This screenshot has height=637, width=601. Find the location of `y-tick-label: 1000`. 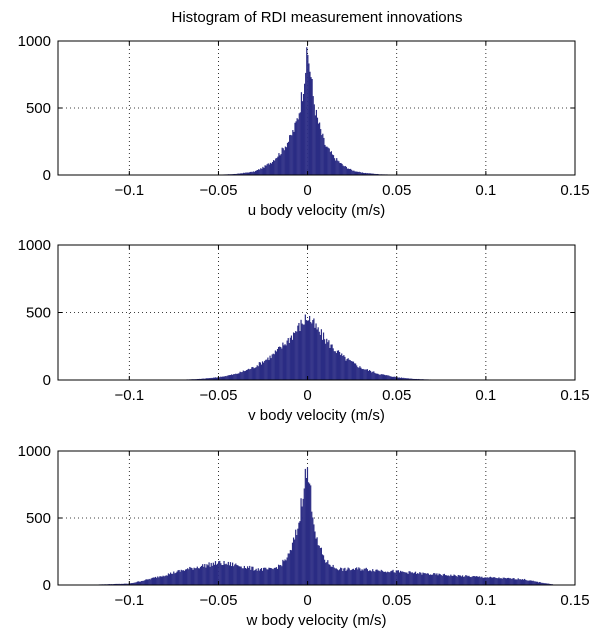

y-tick-label: 1000 is located at coordinates (34, 451).